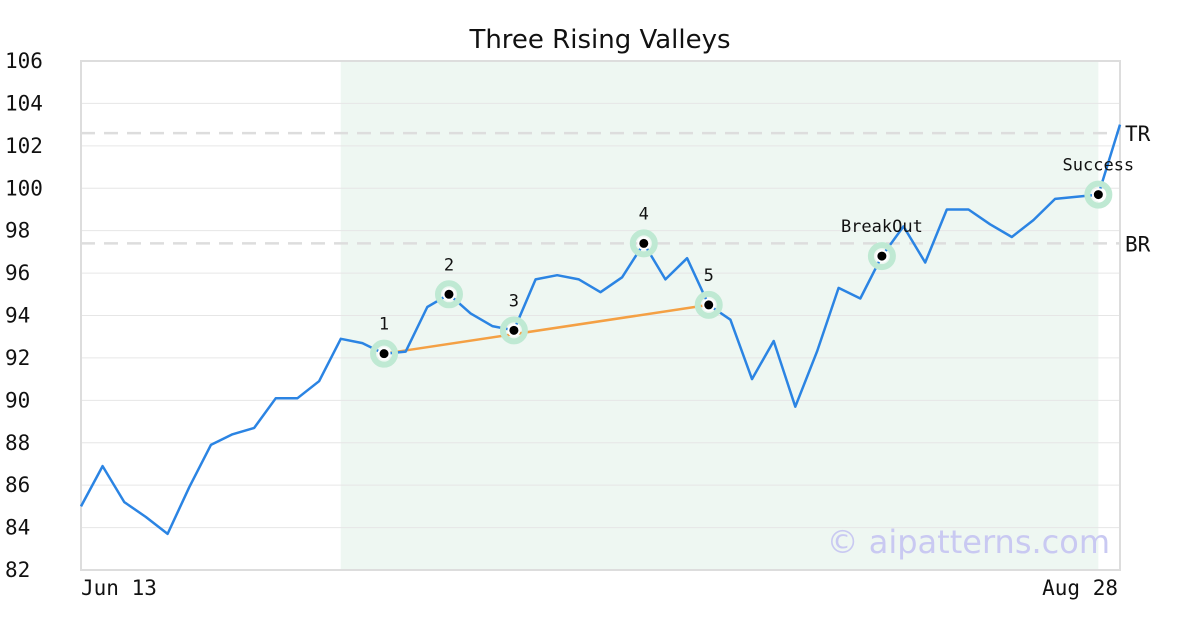  I want to click on y-tick-label: 98, so click(17, 231).